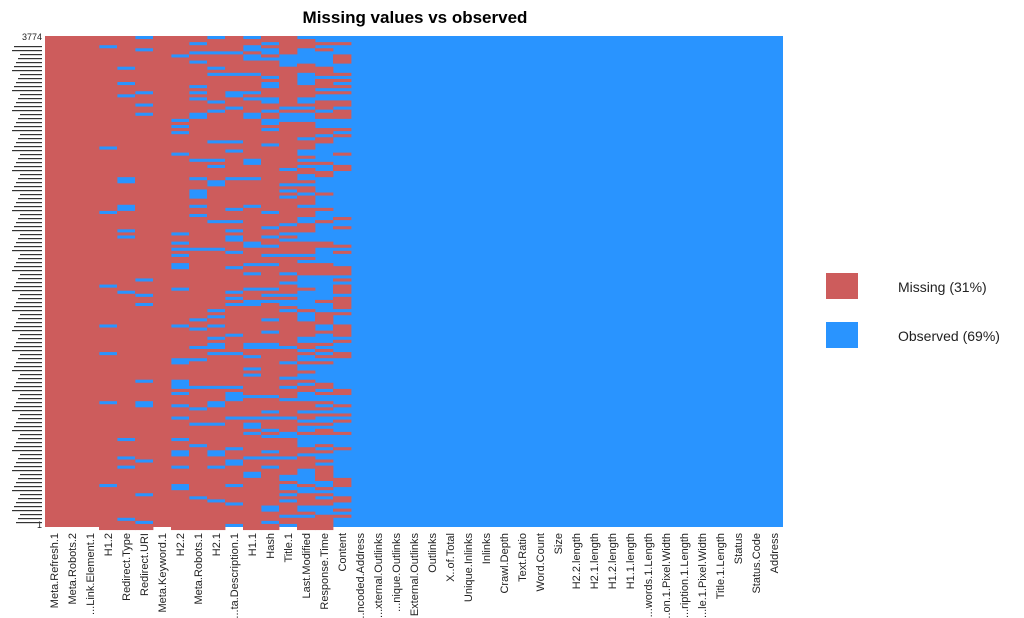 This screenshot has height=618, width=1024. Describe the element at coordinates (325, 571) in the screenshot. I see `x-tick-label: Response.Time` at that location.